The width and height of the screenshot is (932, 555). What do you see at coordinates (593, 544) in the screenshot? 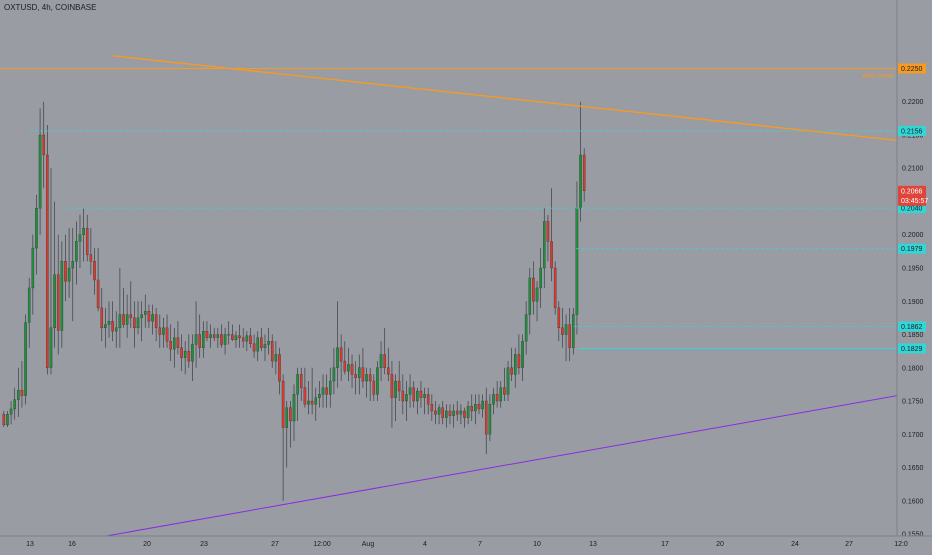
I see `time-tick-label: 13` at bounding box center [593, 544].